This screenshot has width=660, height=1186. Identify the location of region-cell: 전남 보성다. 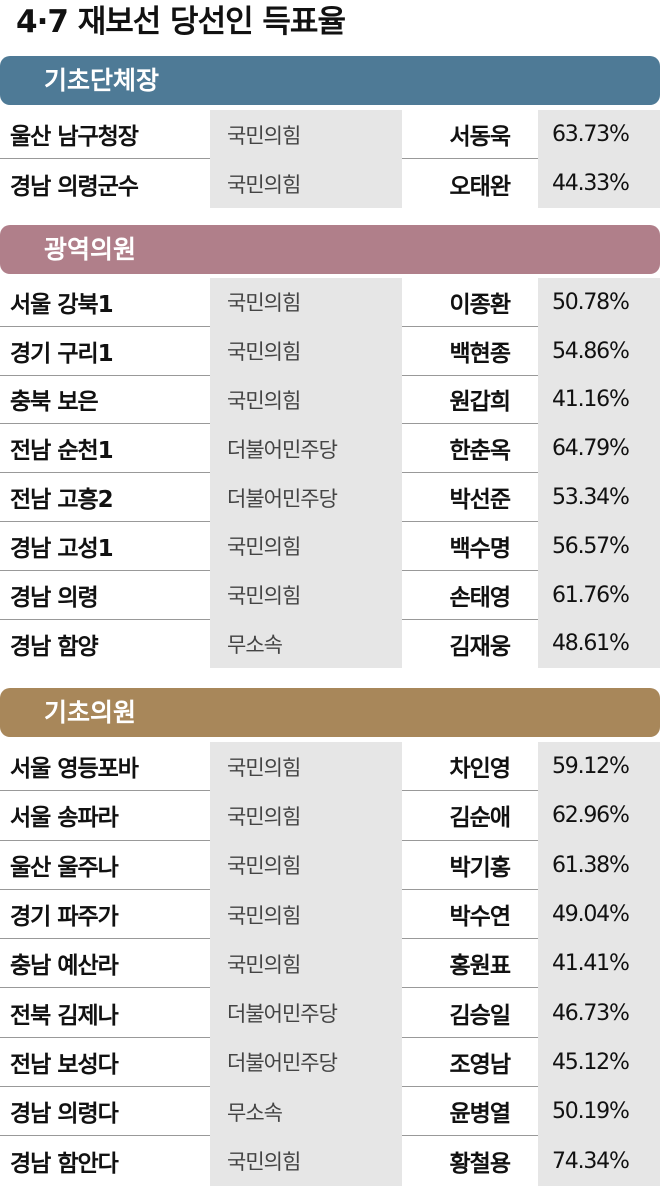
(105, 1063).